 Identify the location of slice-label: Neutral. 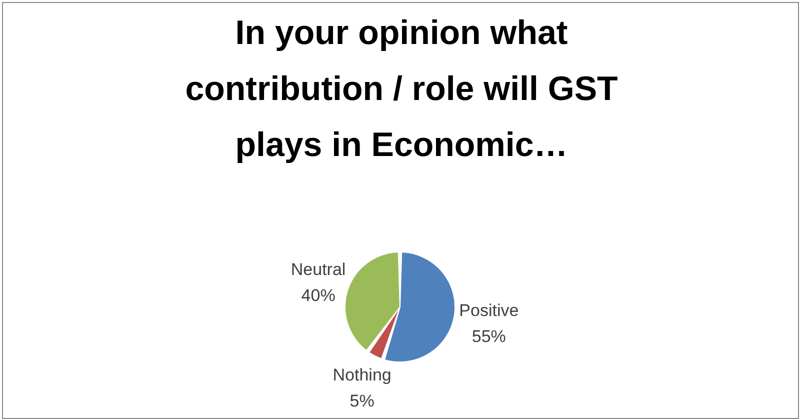
(318, 269).